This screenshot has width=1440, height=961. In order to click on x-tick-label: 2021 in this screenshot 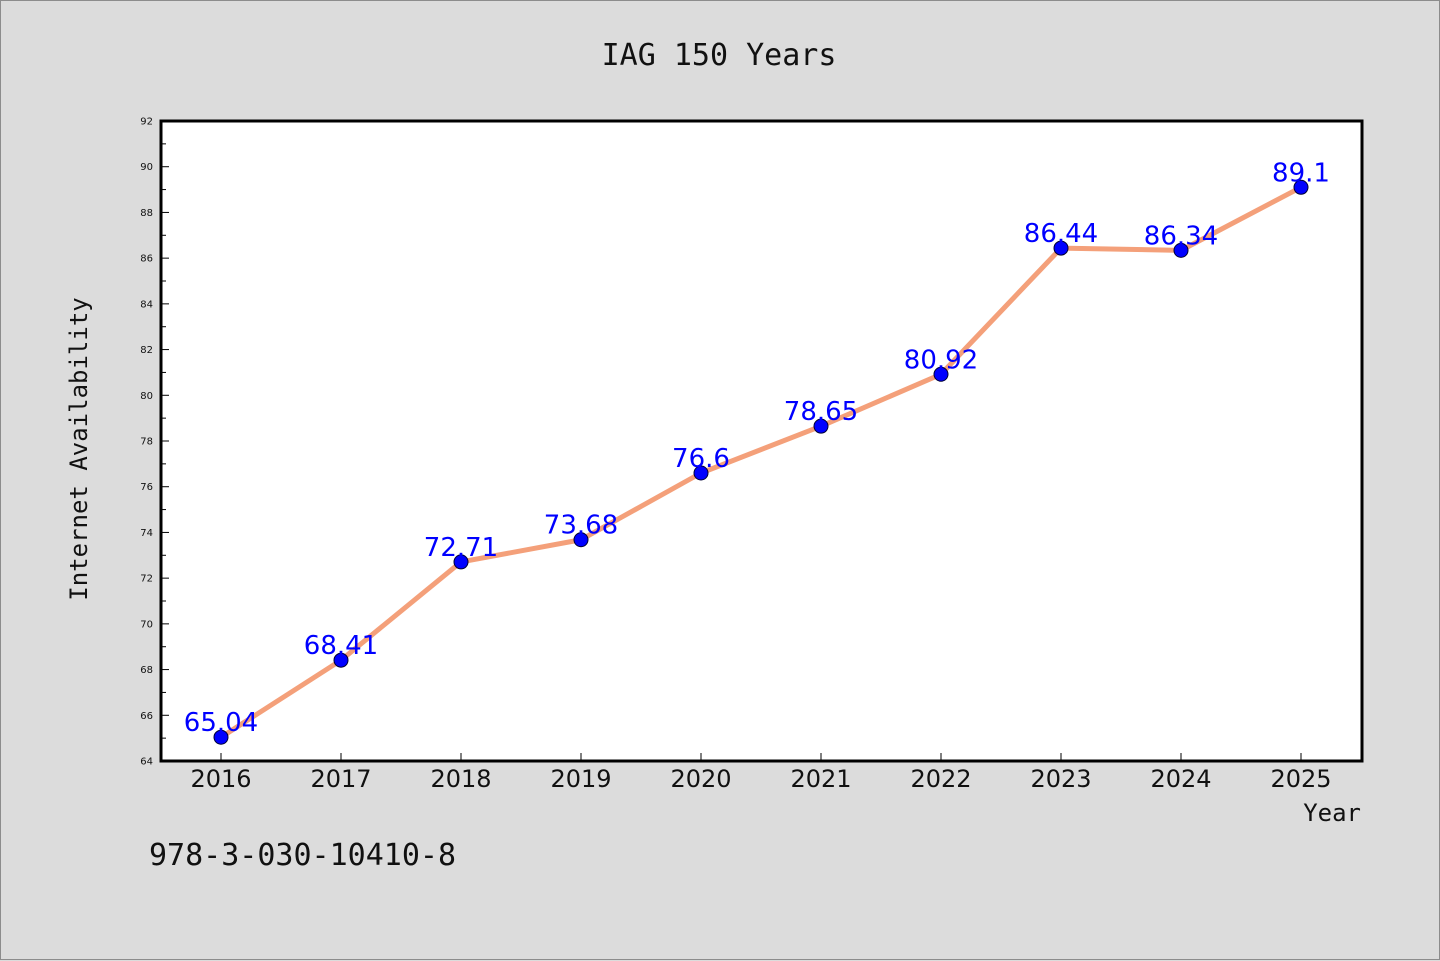, I will do `click(820, 779)`.